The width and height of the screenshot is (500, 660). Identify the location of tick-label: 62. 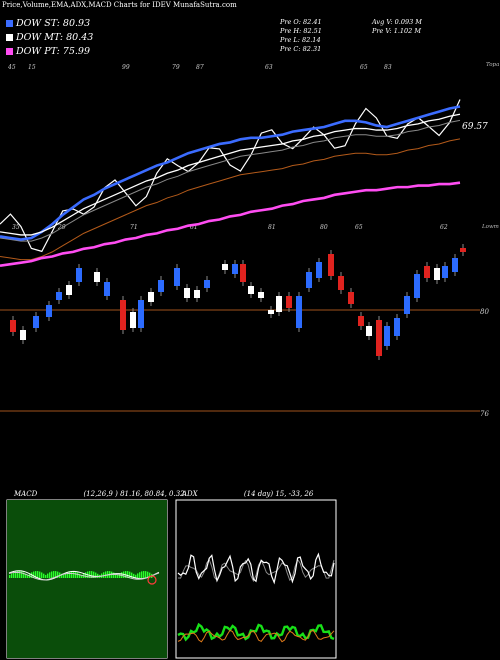
(444, 227).